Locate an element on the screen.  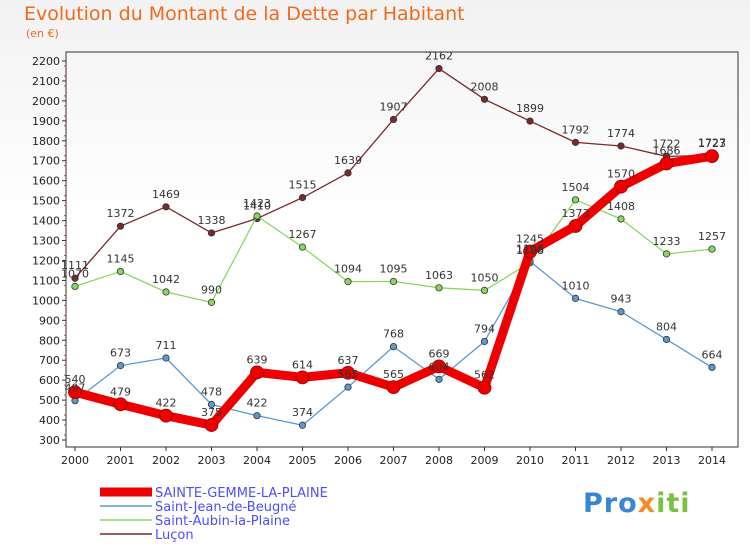
data-label: 1267 is located at coordinates (303, 234).